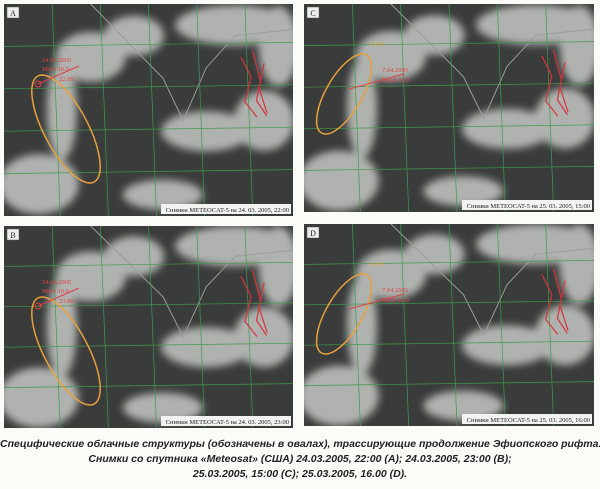 This screenshot has height=489, width=600. I want to click on panel-letter: C, so click(312, 13).